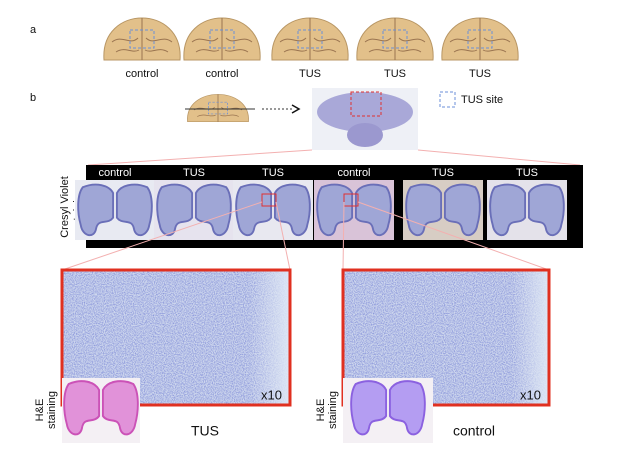 The width and height of the screenshot is (617, 462). I want to click on stain-label: Cresyl Violet, so click(65, 207).